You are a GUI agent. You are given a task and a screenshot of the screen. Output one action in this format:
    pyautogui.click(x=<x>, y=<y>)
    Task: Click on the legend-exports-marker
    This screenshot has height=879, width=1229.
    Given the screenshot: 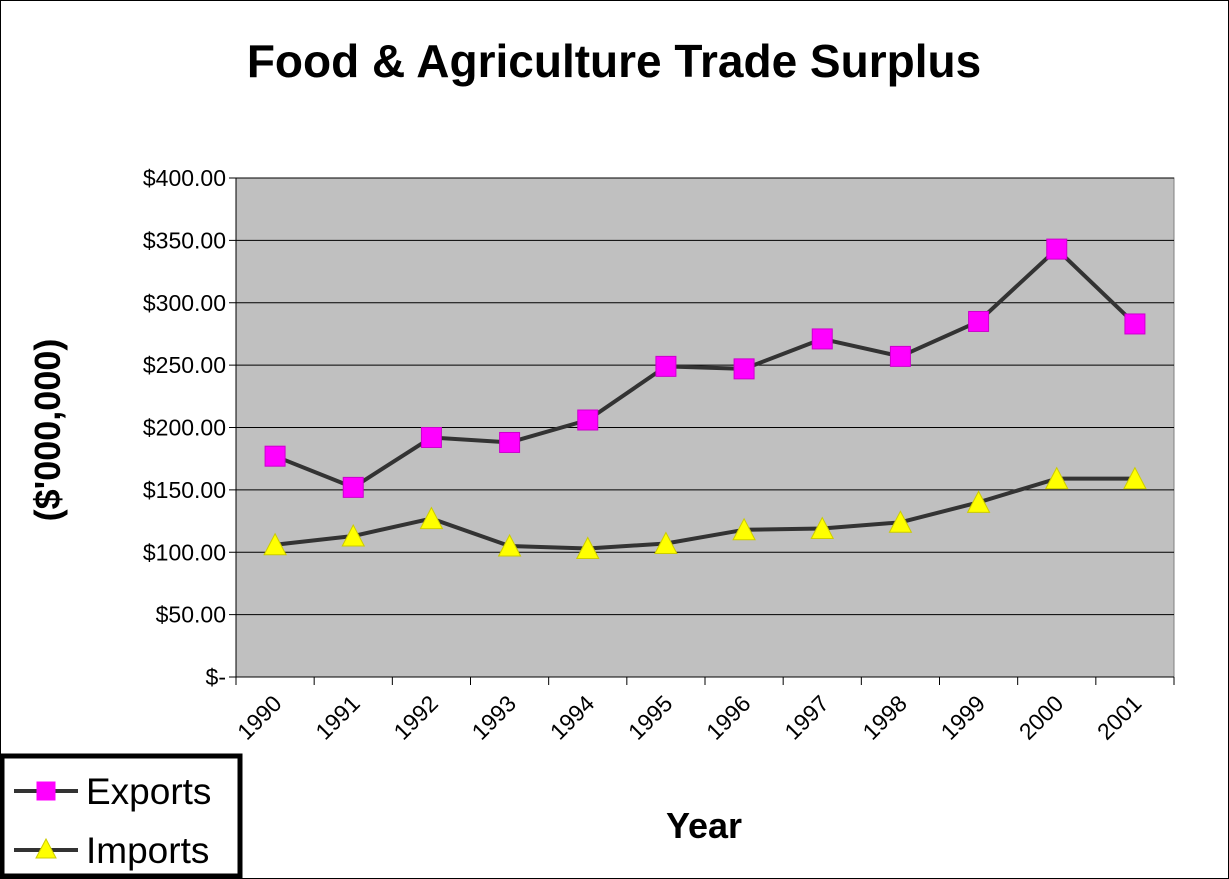 What is the action you would take?
    pyautogui.click(x=46, y=791)
    